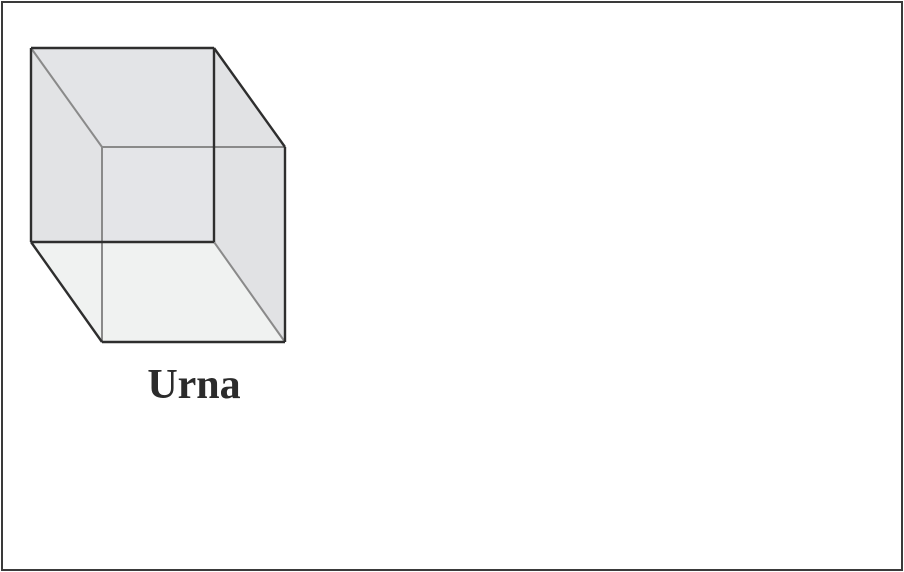 The width and height of the screenshot is (904, 572). I want to click on cube-visible-edges, so click(158, 195).